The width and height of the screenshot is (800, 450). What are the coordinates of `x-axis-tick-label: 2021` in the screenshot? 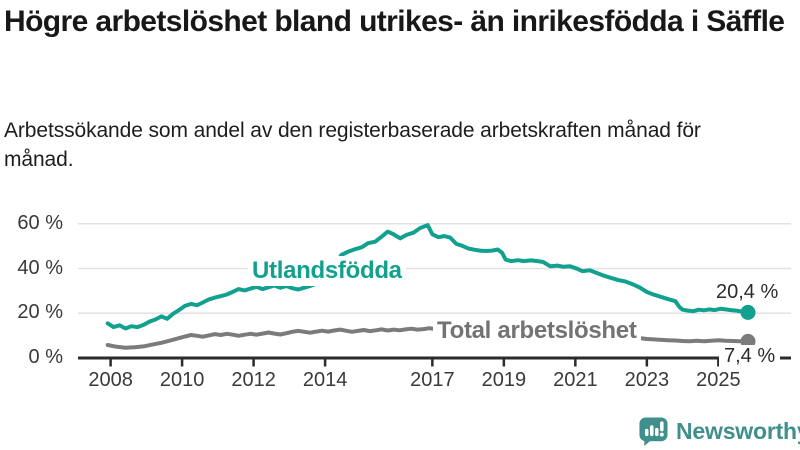 It's located at (575, 380).